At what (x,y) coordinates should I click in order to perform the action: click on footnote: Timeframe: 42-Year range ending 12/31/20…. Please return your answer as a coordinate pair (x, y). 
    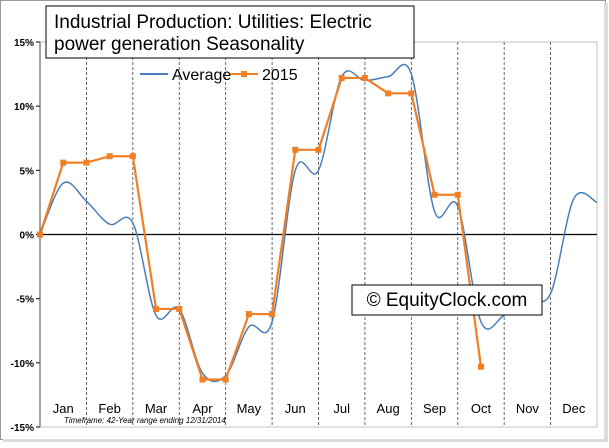
    Looking at the image, I should click on (145, 420).